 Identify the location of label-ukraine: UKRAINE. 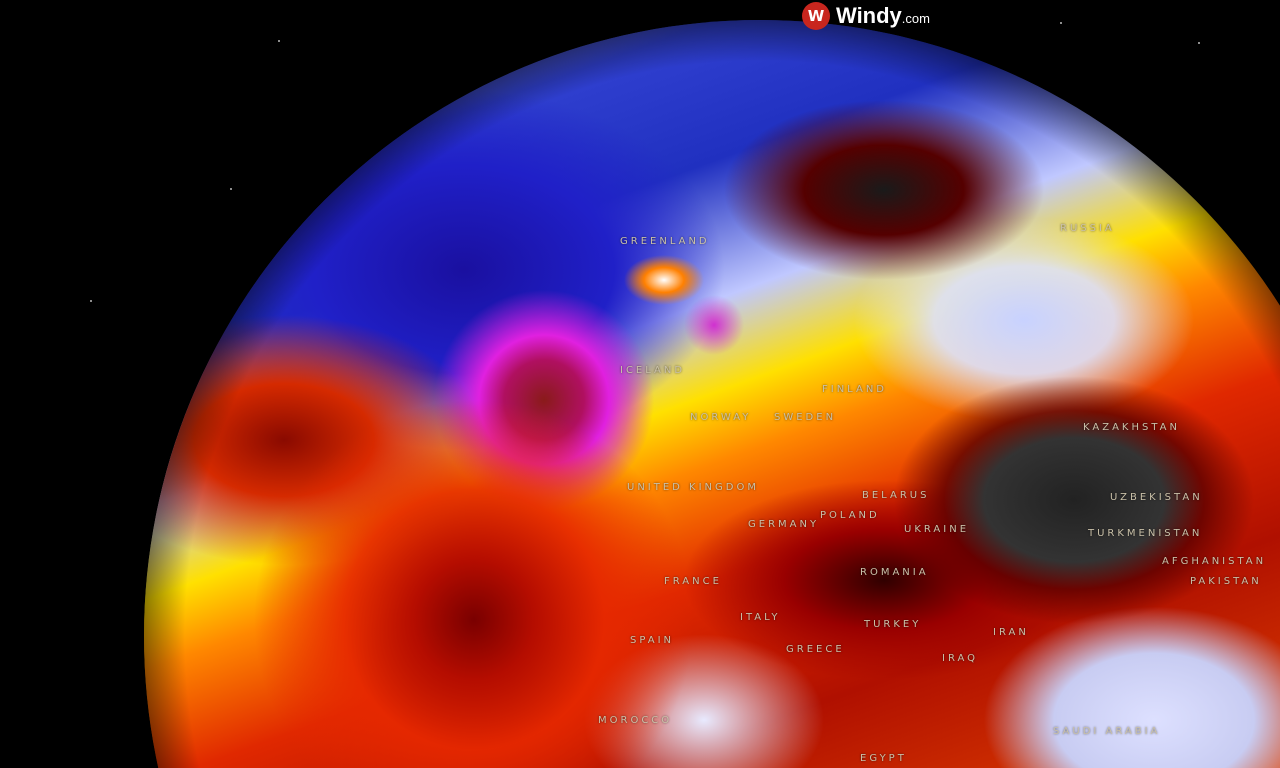
(937, 529).